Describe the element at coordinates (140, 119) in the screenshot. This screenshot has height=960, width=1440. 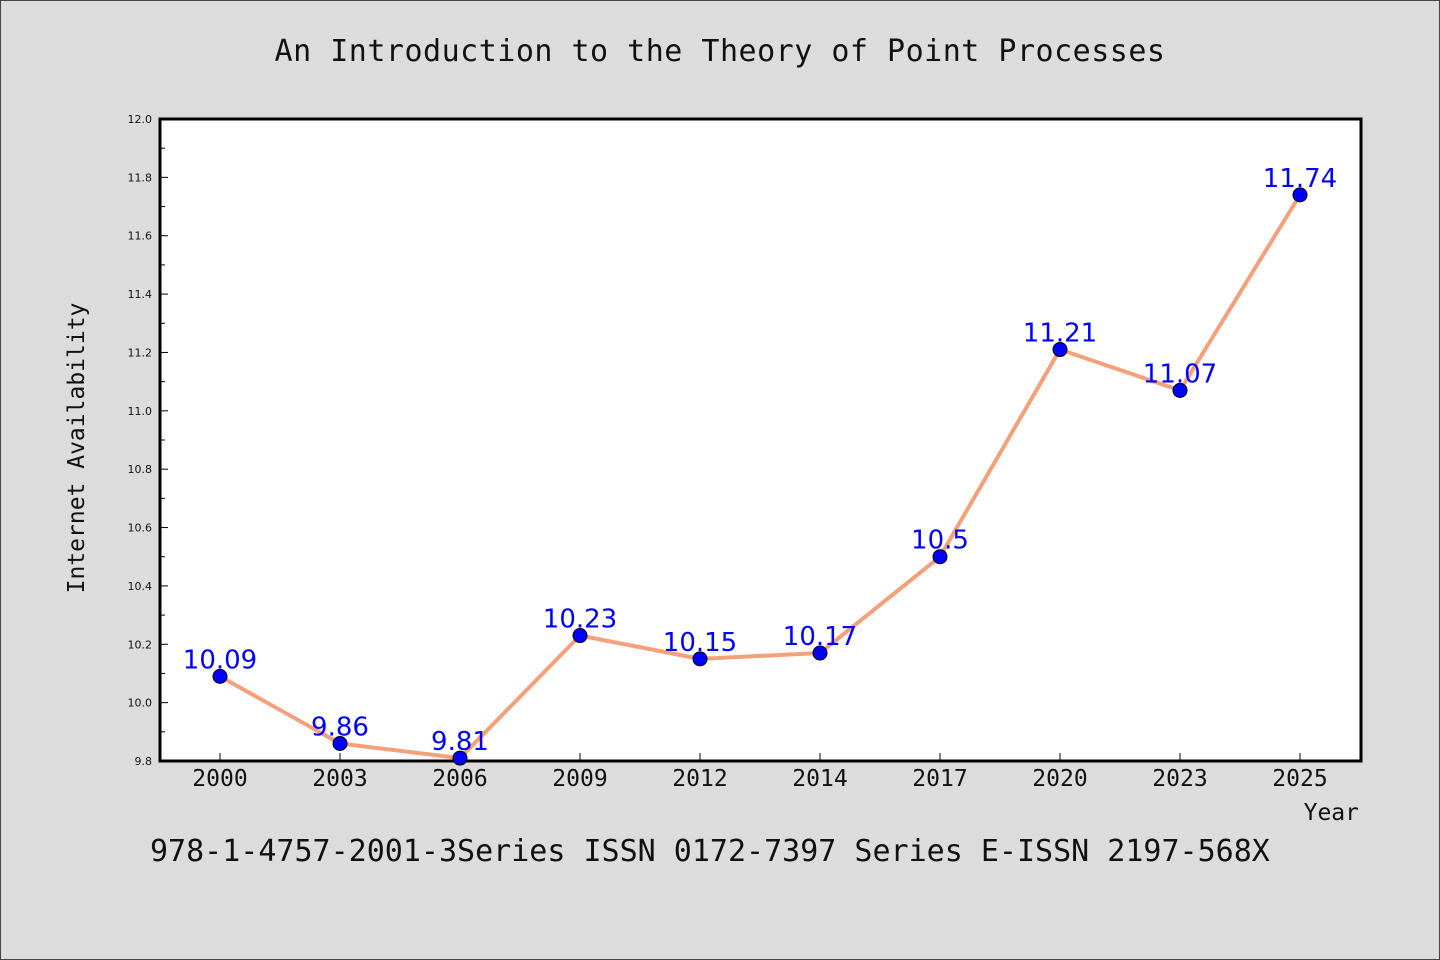
I see `y-tick-label-11: 12.0` at that location.